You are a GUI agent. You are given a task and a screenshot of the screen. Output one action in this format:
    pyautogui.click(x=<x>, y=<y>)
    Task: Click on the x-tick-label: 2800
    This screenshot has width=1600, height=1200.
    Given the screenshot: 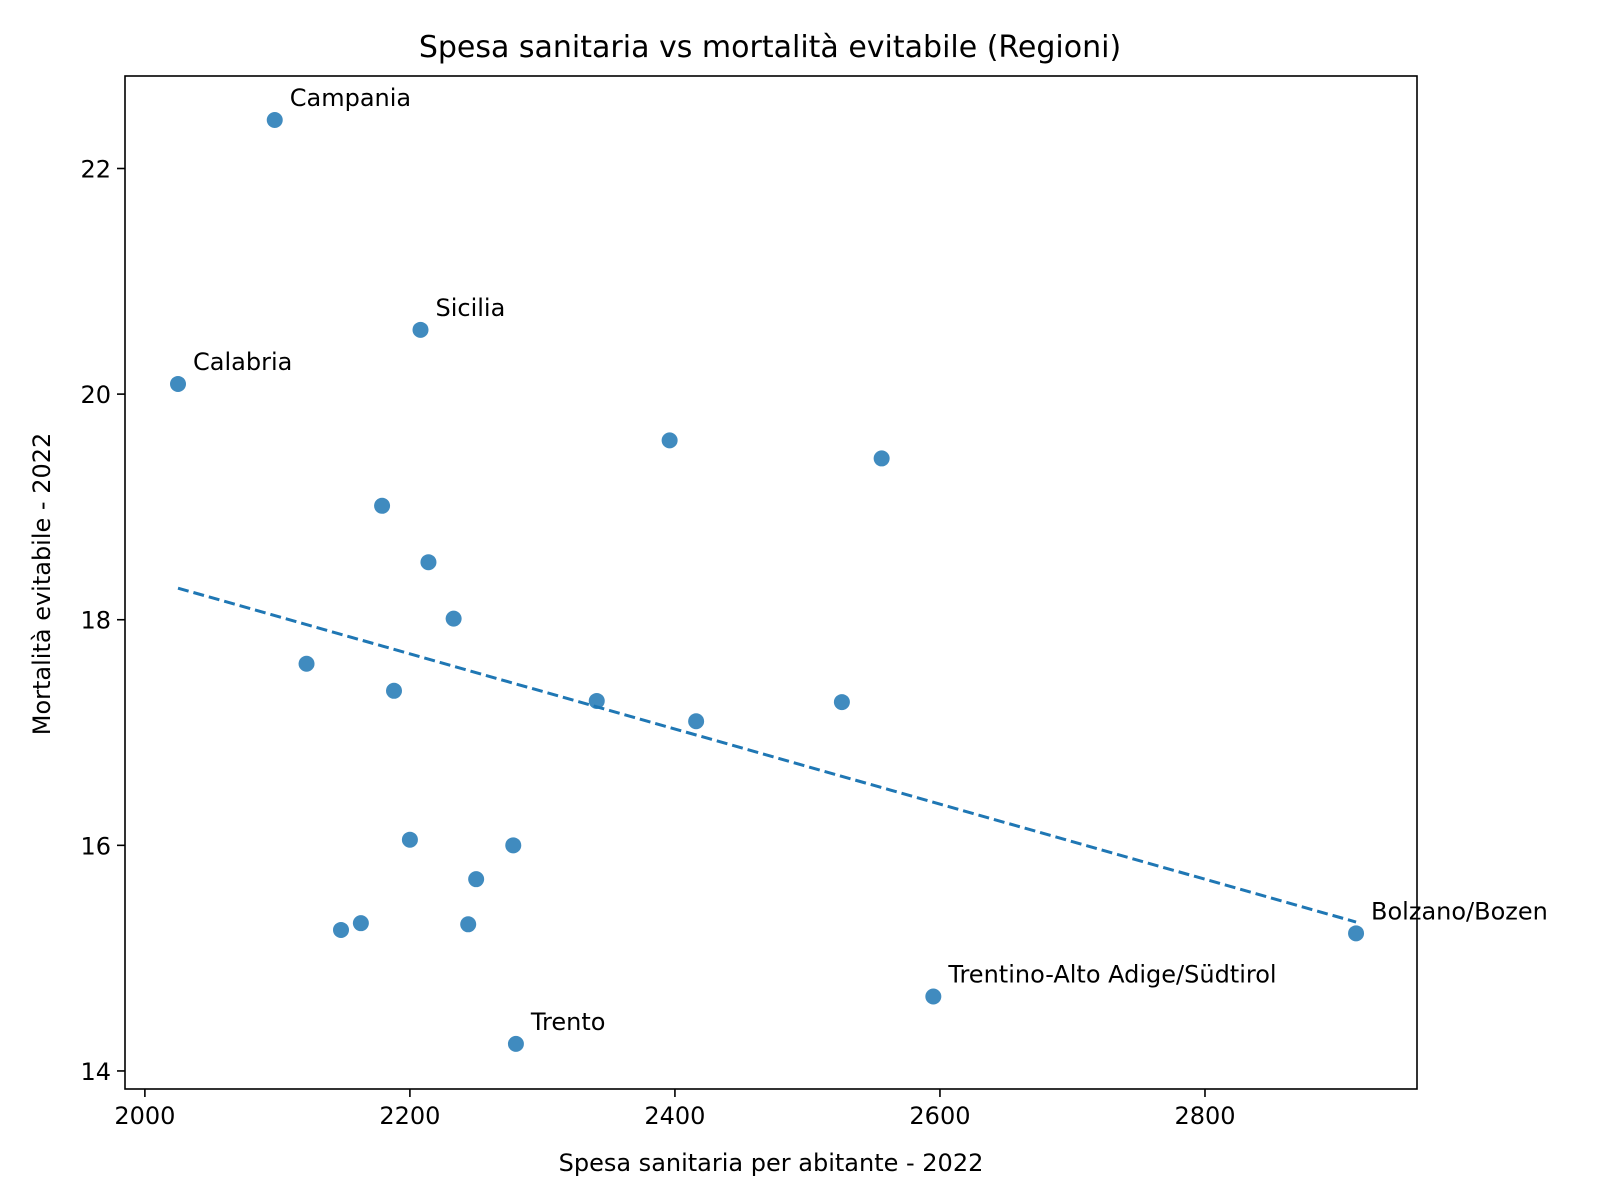 What is the action you would take?
    pyautogui.click(x=1204, y=1116)
    